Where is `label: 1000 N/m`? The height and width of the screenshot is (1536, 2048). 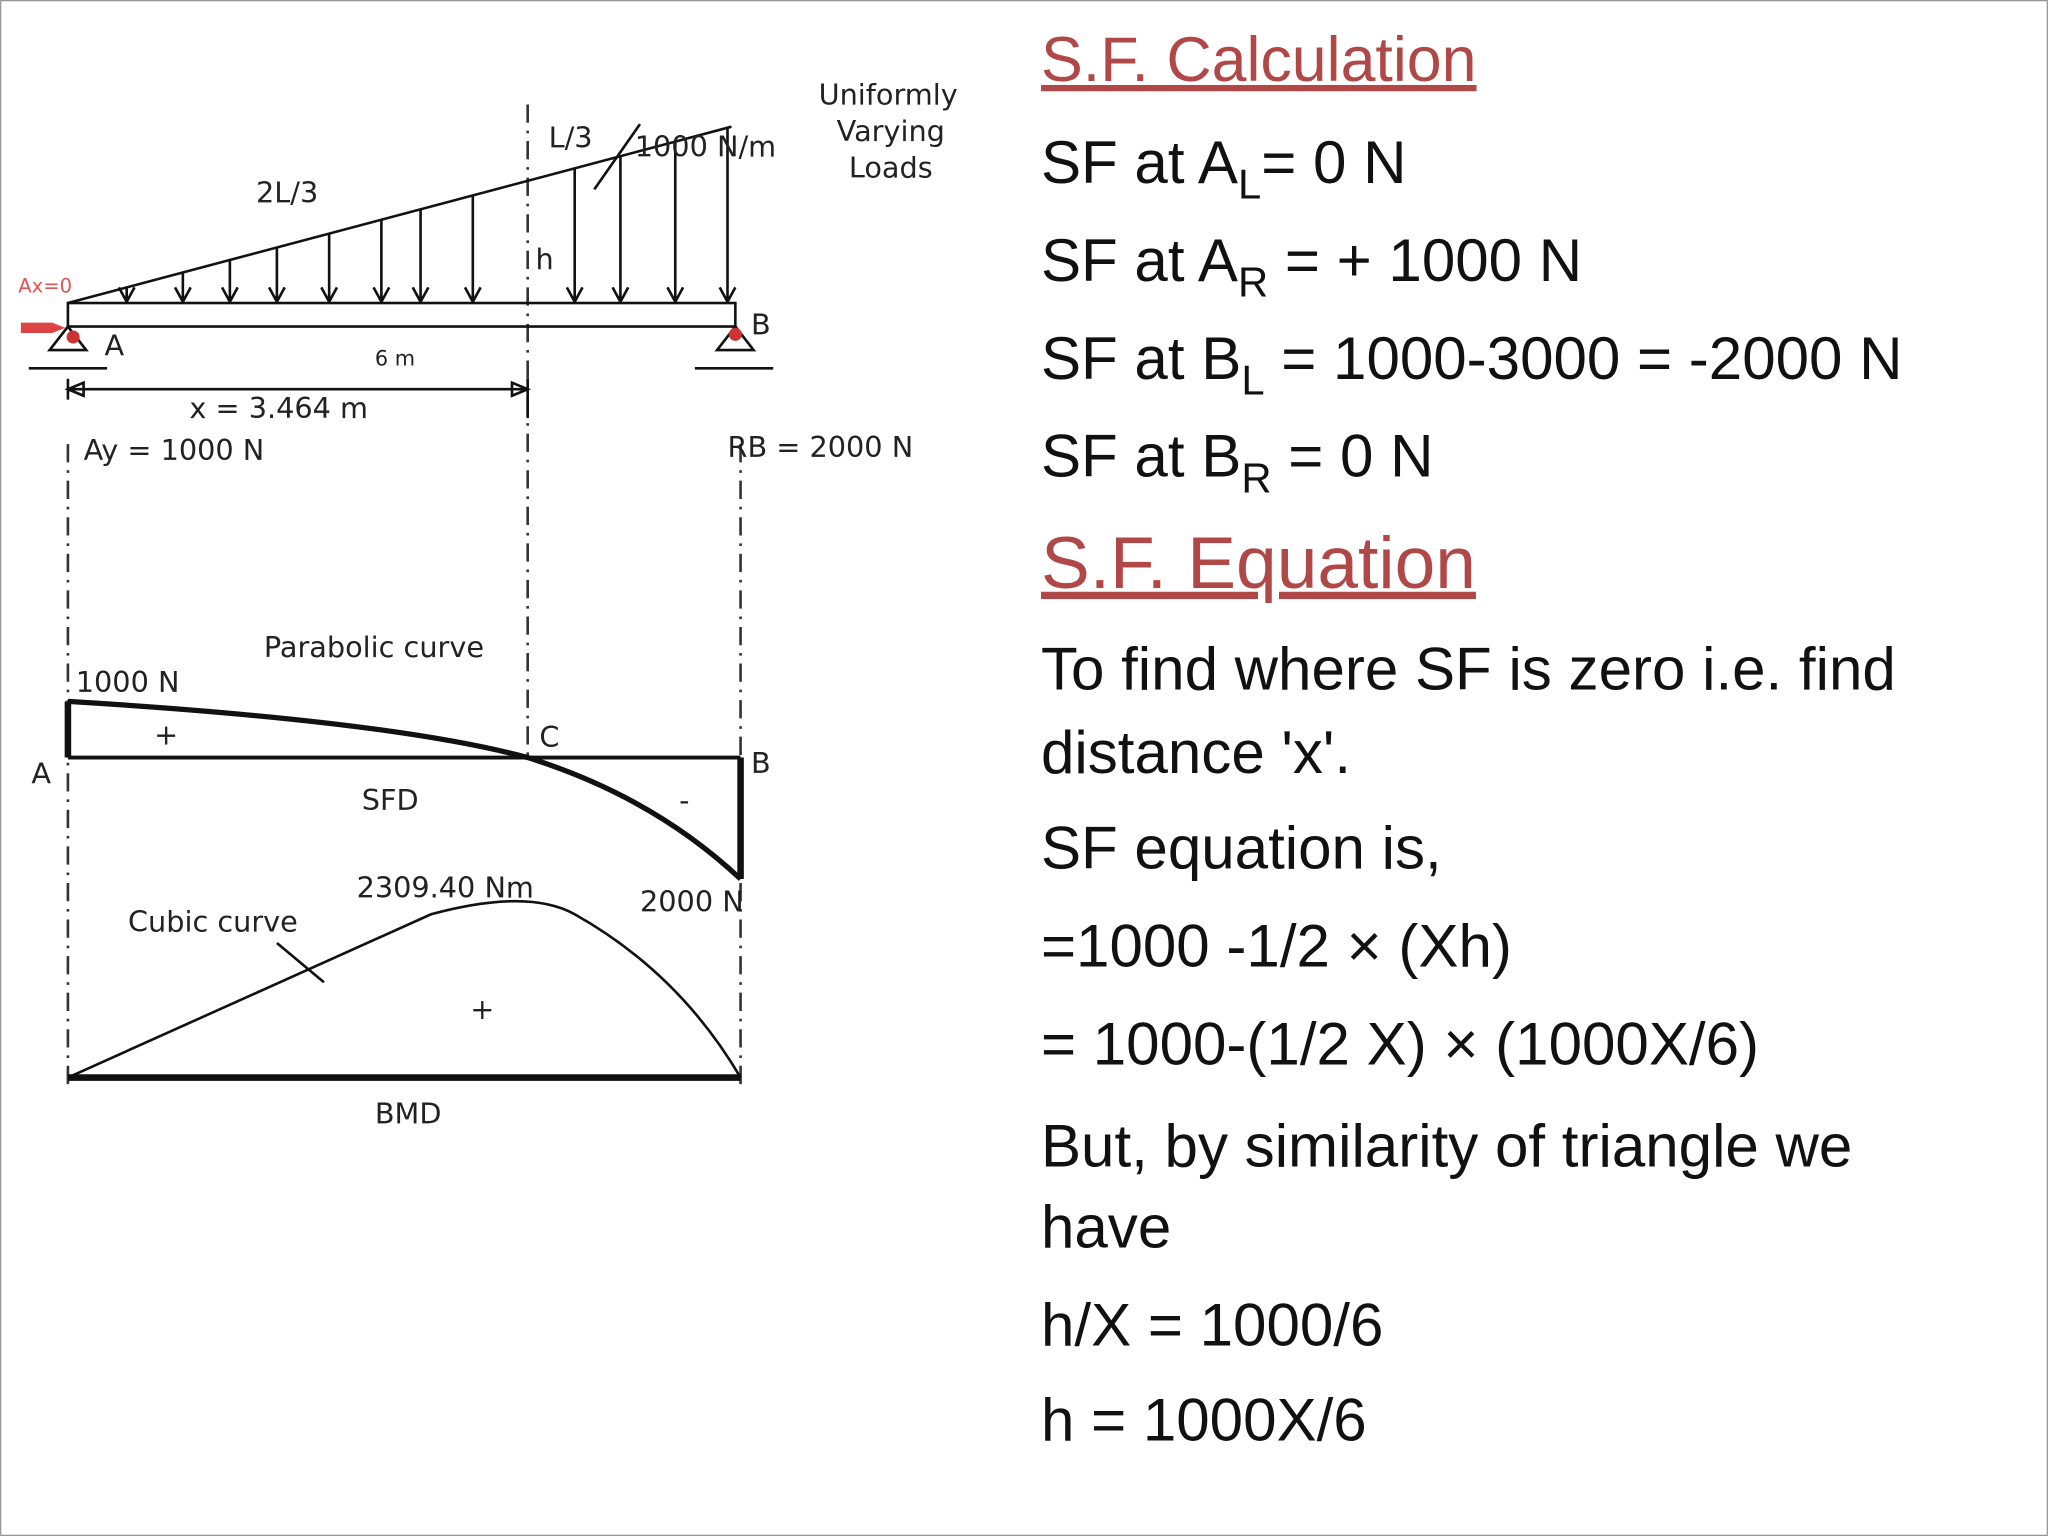
label: 1000 N/m is located at coordinates (705, 147).